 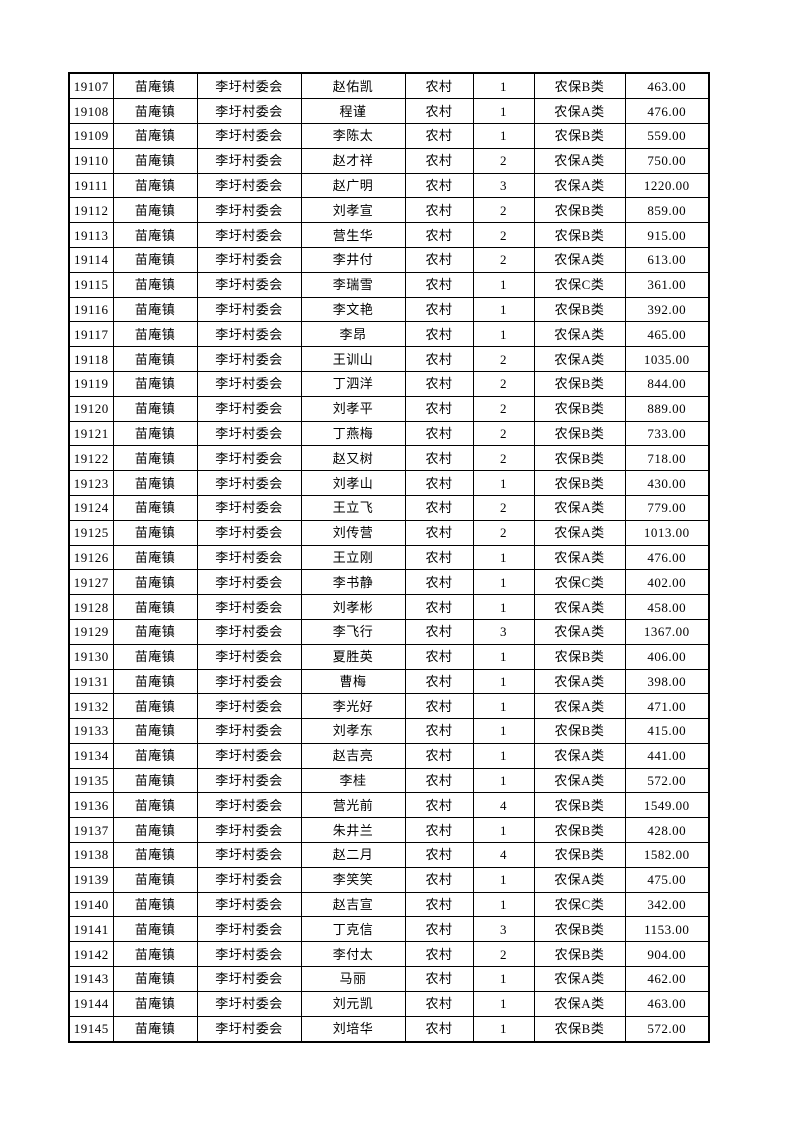 What do you see at coordinates (91, 954) in the screenshot?
I see `cell-id: 19142` at bounding box center [91, 954].